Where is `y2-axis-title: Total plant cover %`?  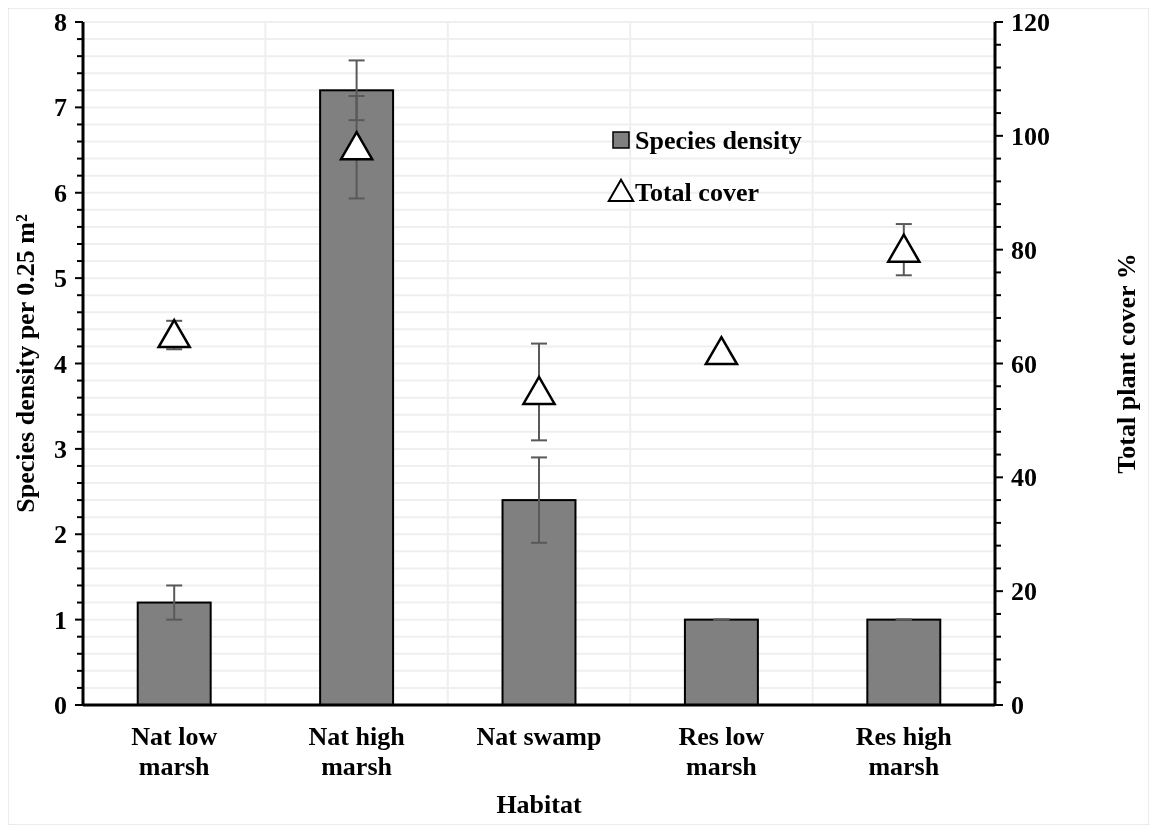
y2-axis-title: Total plant cover % is located at coordinates (1126, 363).